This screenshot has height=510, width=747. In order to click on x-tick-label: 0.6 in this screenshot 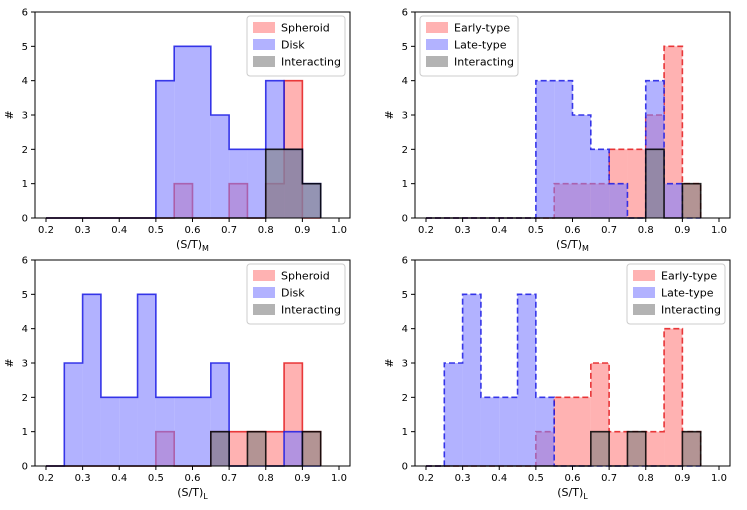, I will do `click(193, 478)`.